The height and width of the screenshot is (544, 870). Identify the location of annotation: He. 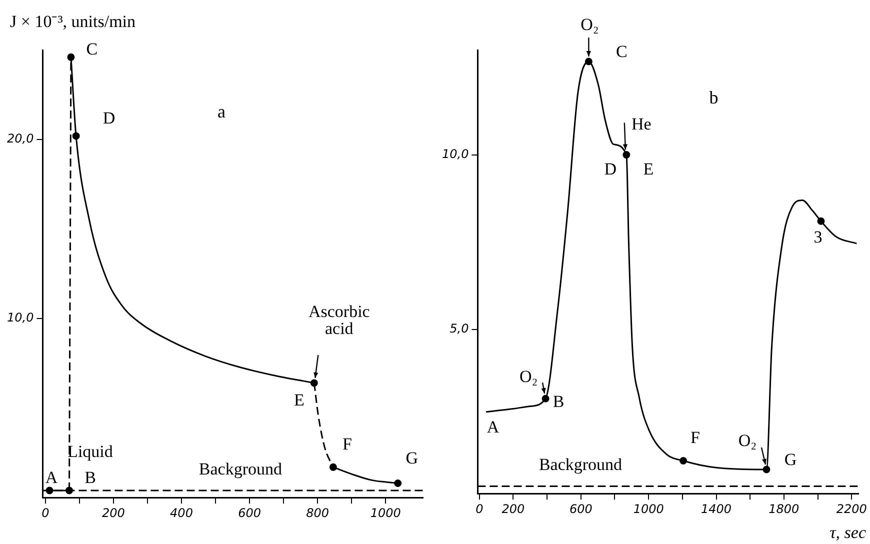
(642, 124).